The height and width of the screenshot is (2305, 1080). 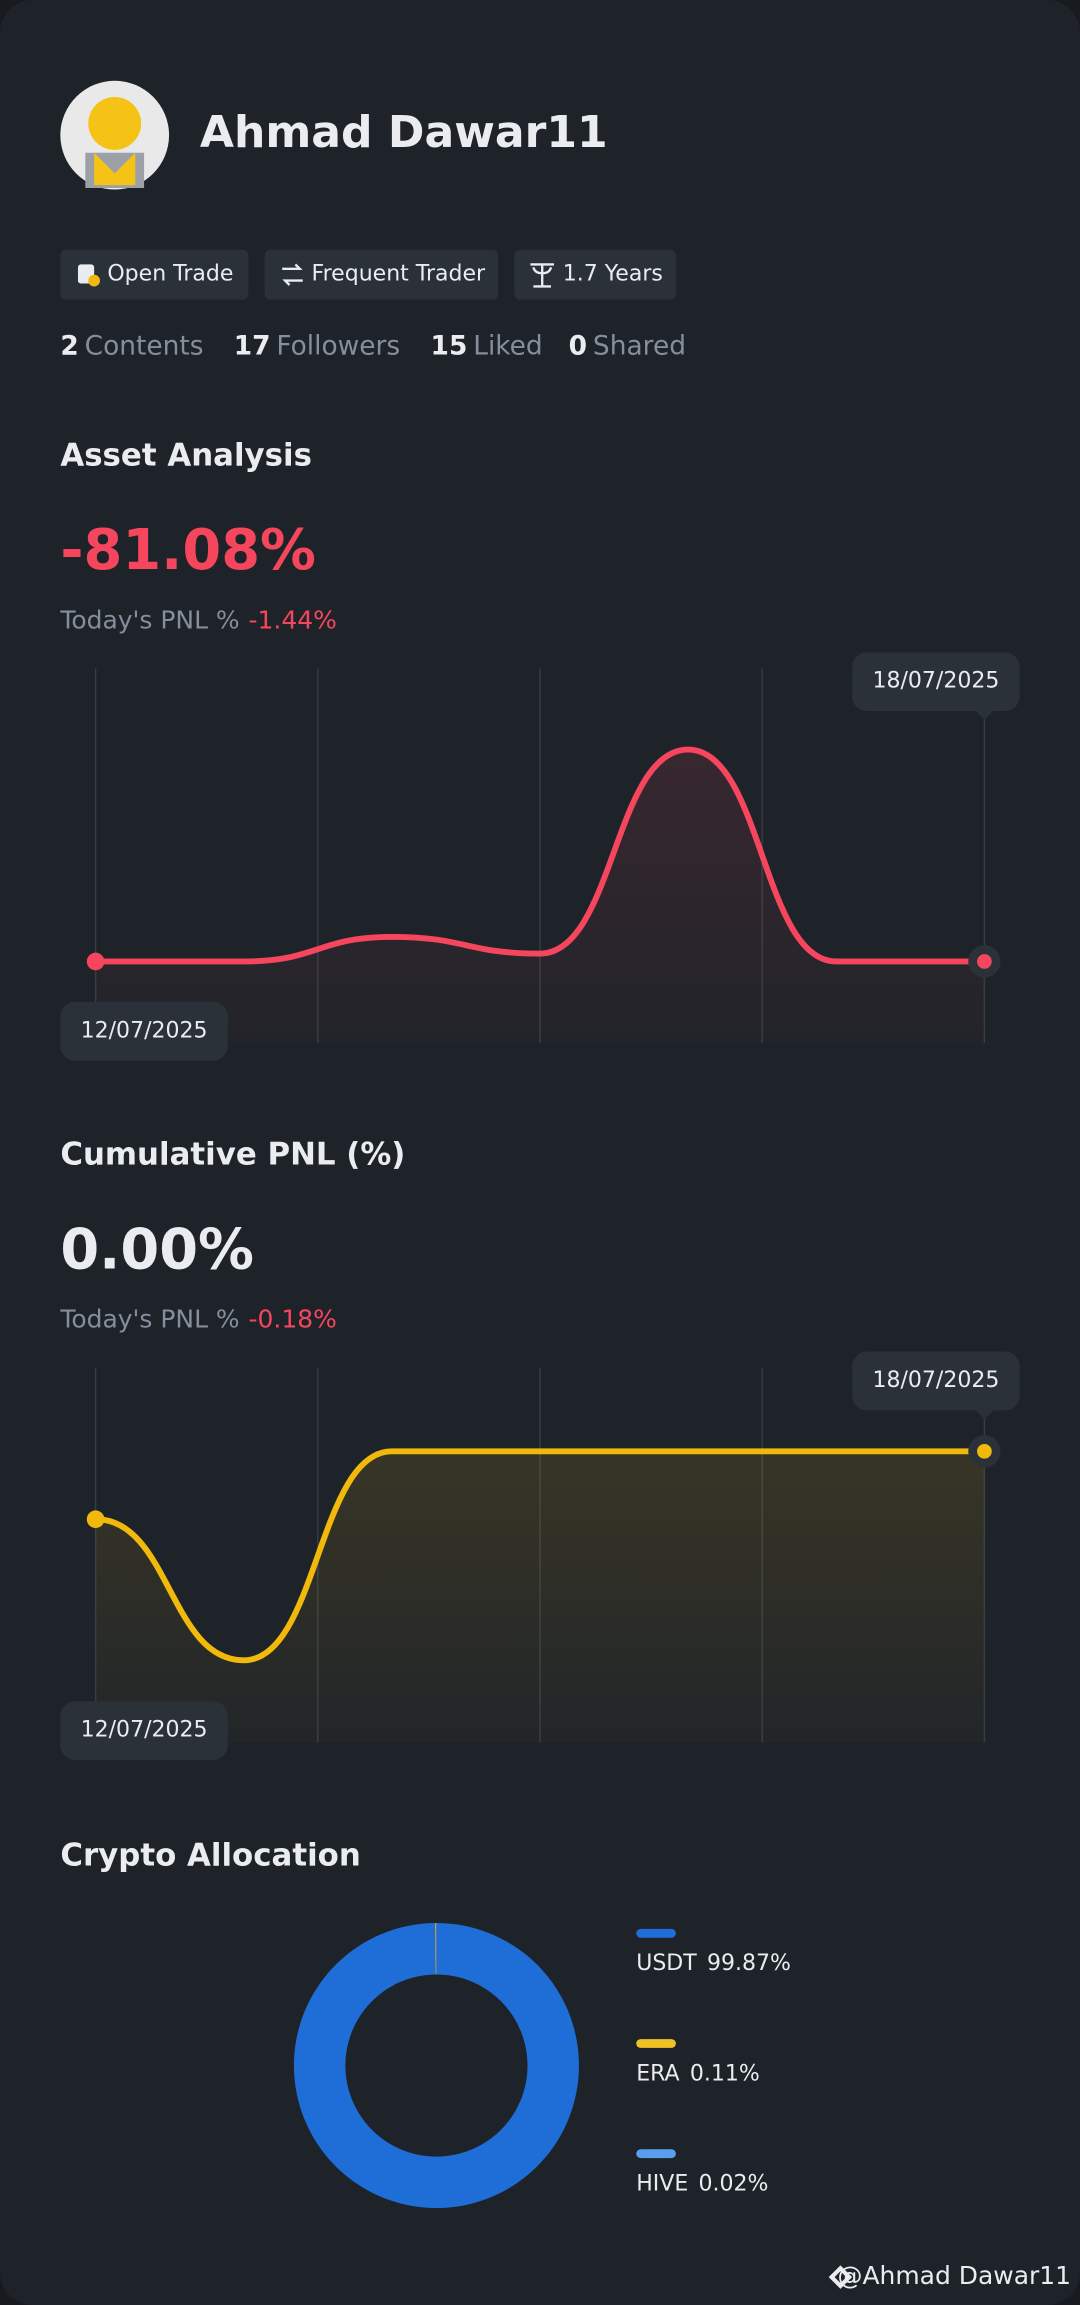 I want to click on legend-value: 0.11%, so click(x=725, y=2073).